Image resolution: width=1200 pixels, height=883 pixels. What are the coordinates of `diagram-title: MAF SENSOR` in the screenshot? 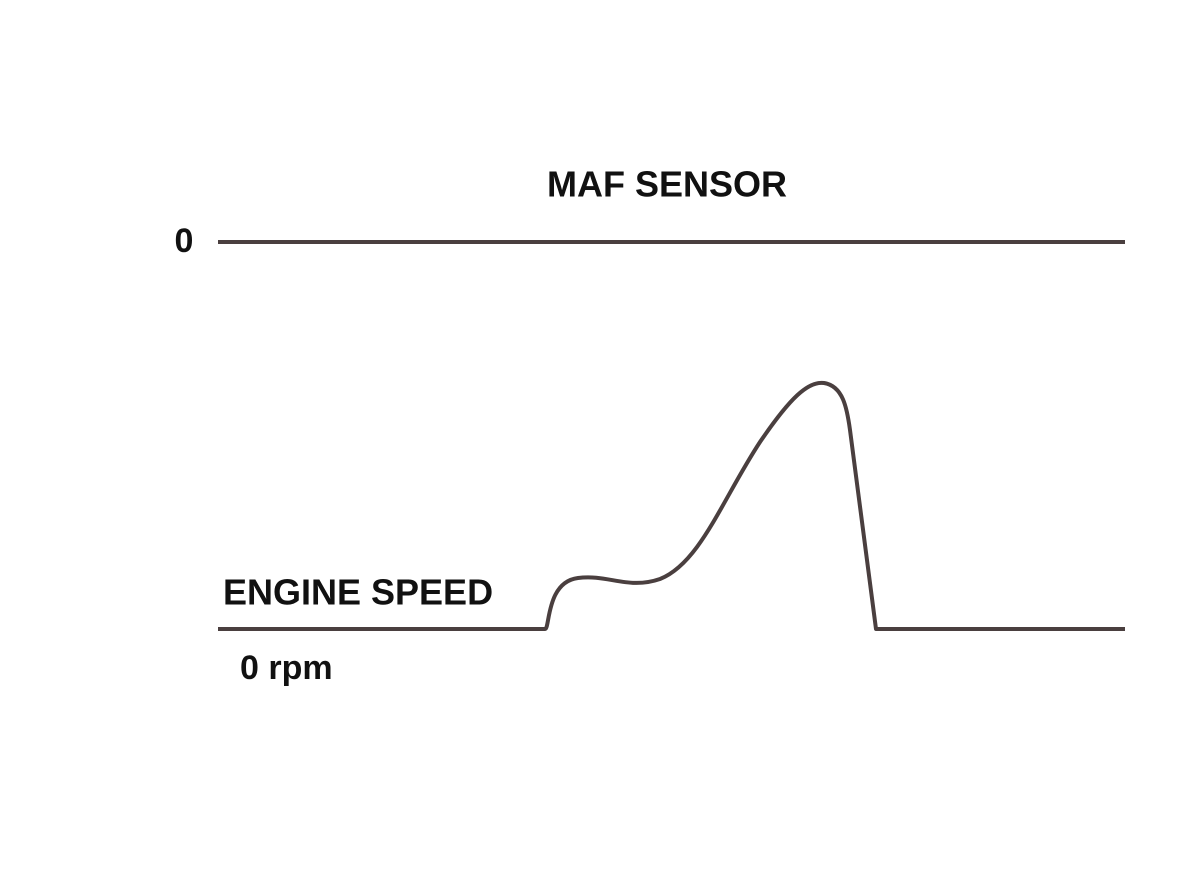 It's located at (667, 184).